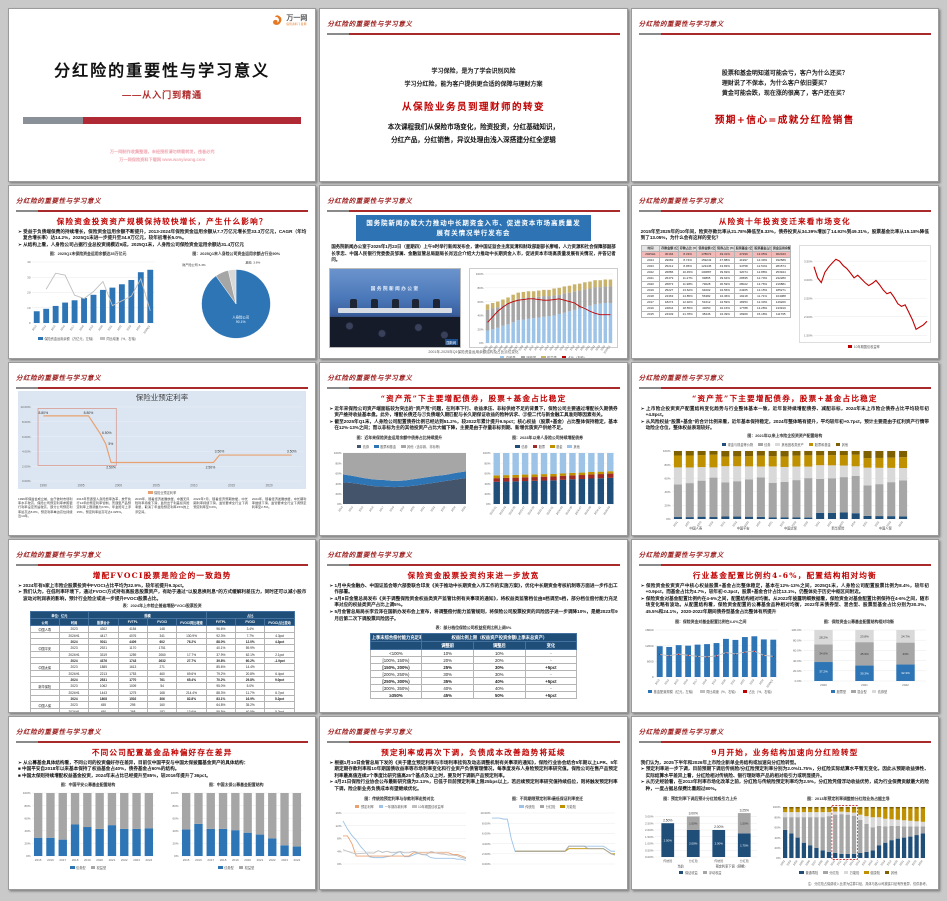 Image resolution: width=947 pixels, height=901 pixels. What do you see at coordinates (680, 865) in the screenshot?
I see `svg-text: 当前` at bounding box center [680, 865].